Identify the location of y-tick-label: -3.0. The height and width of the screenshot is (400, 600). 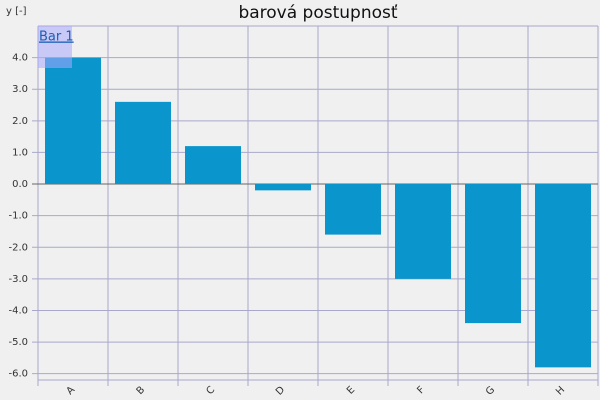
(18, 279).